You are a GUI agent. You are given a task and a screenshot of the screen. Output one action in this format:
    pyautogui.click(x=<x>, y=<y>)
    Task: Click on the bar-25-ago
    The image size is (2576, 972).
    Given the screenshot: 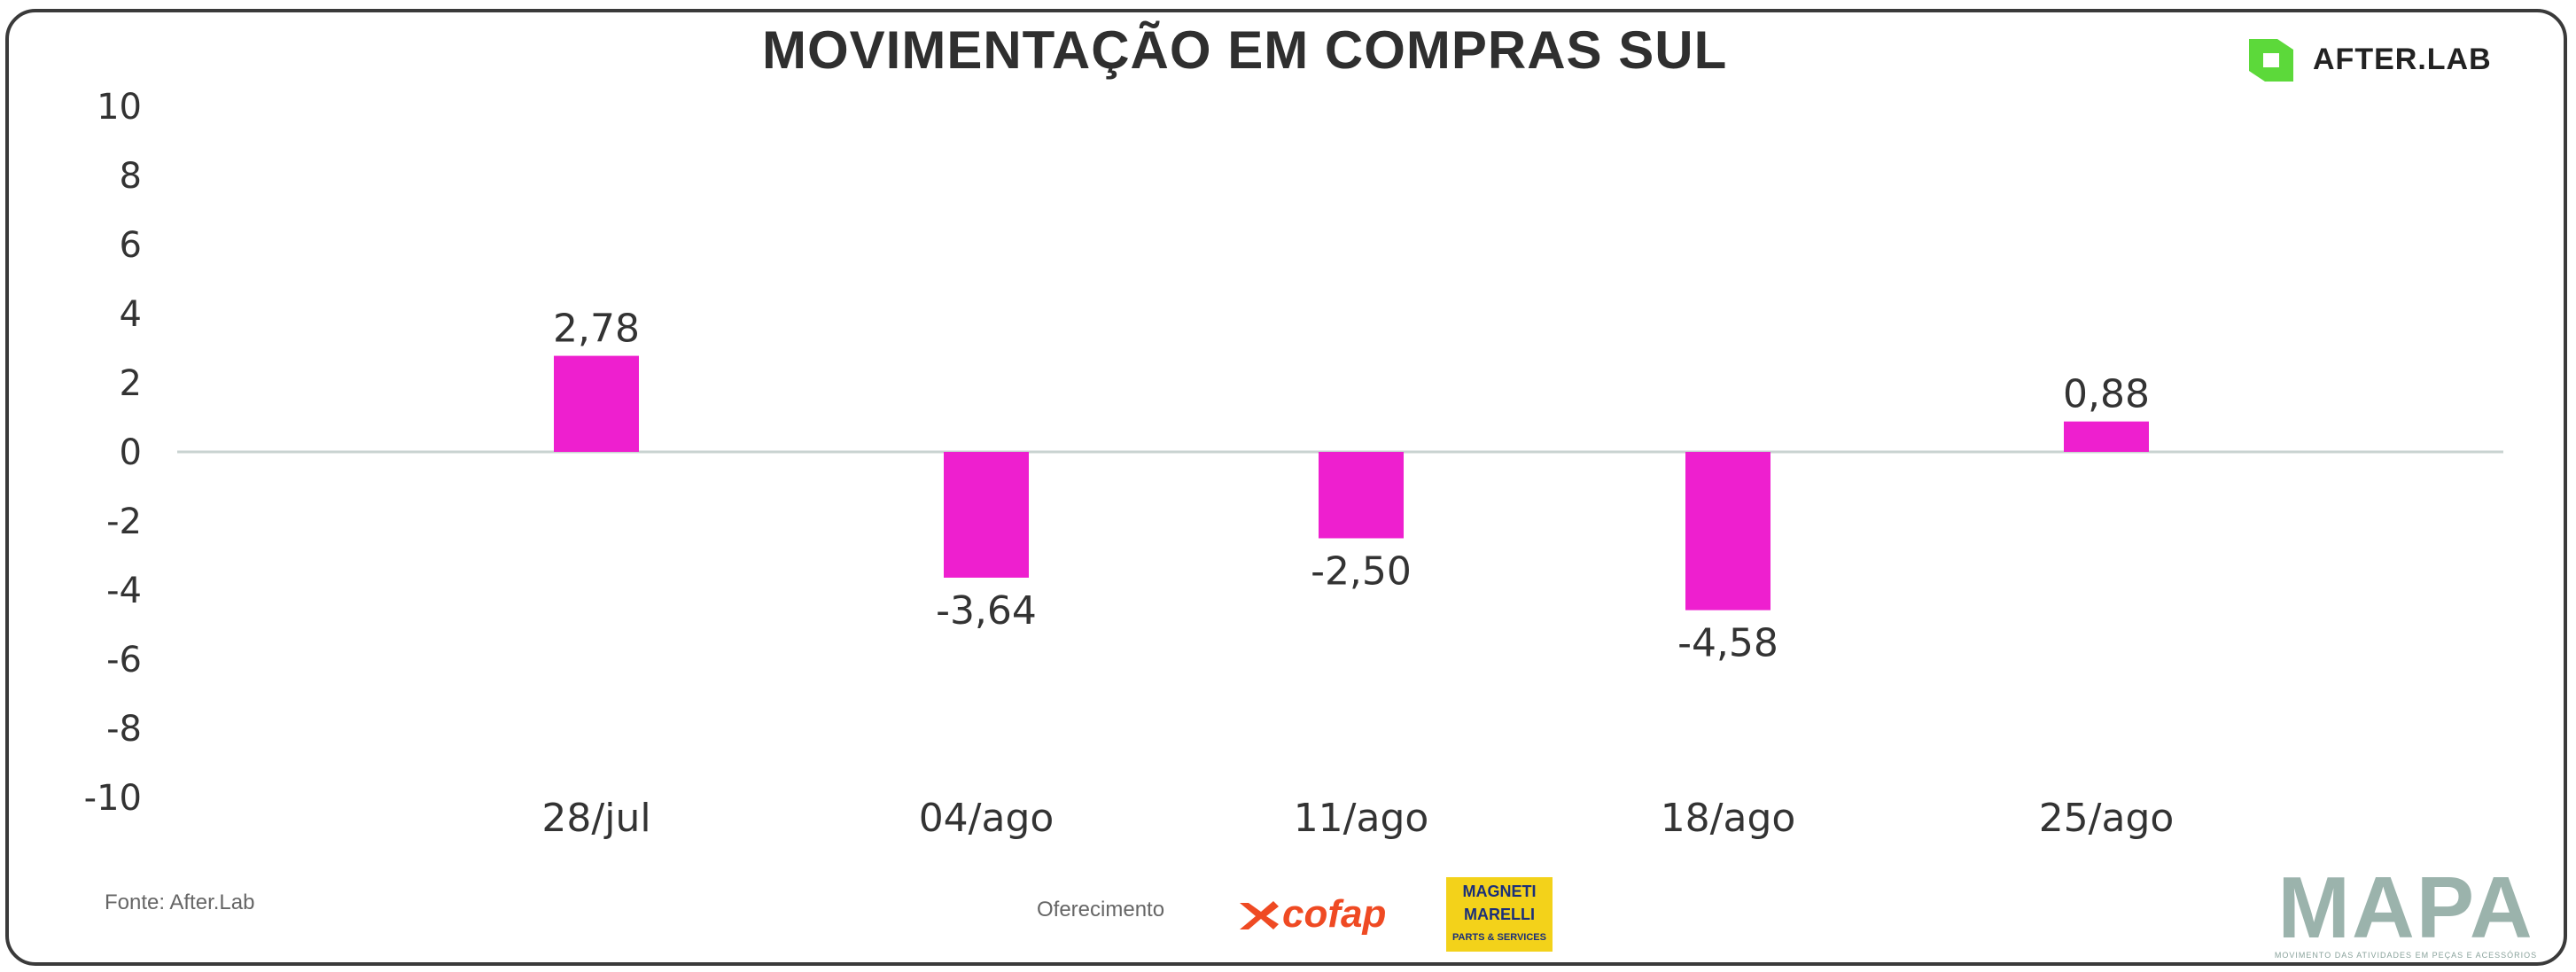 What is the action you would take?
    pyautogui.click(x=2106, y=436)
    